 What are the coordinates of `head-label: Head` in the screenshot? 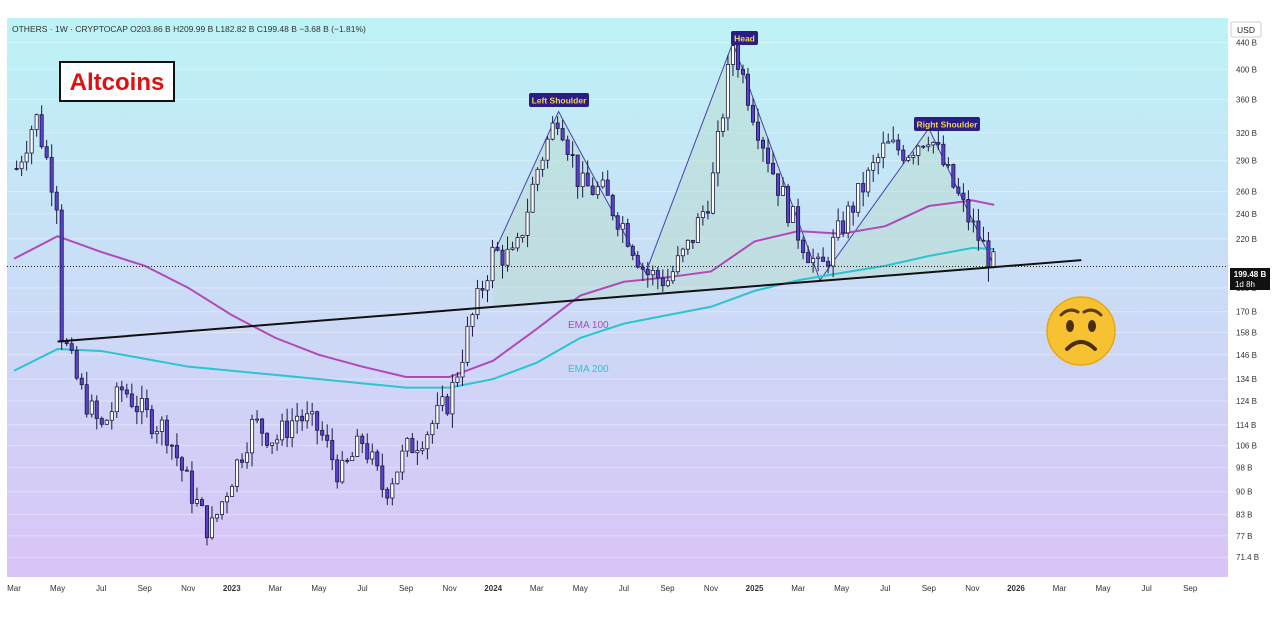 It's located at (744, 38).